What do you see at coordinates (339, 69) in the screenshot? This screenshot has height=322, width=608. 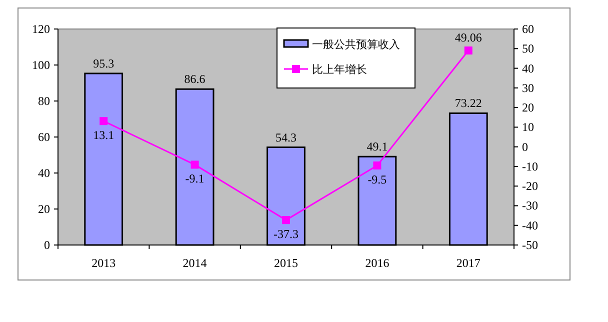 I see `legend-label: 比上年增长` at bounding box center [339, 69].